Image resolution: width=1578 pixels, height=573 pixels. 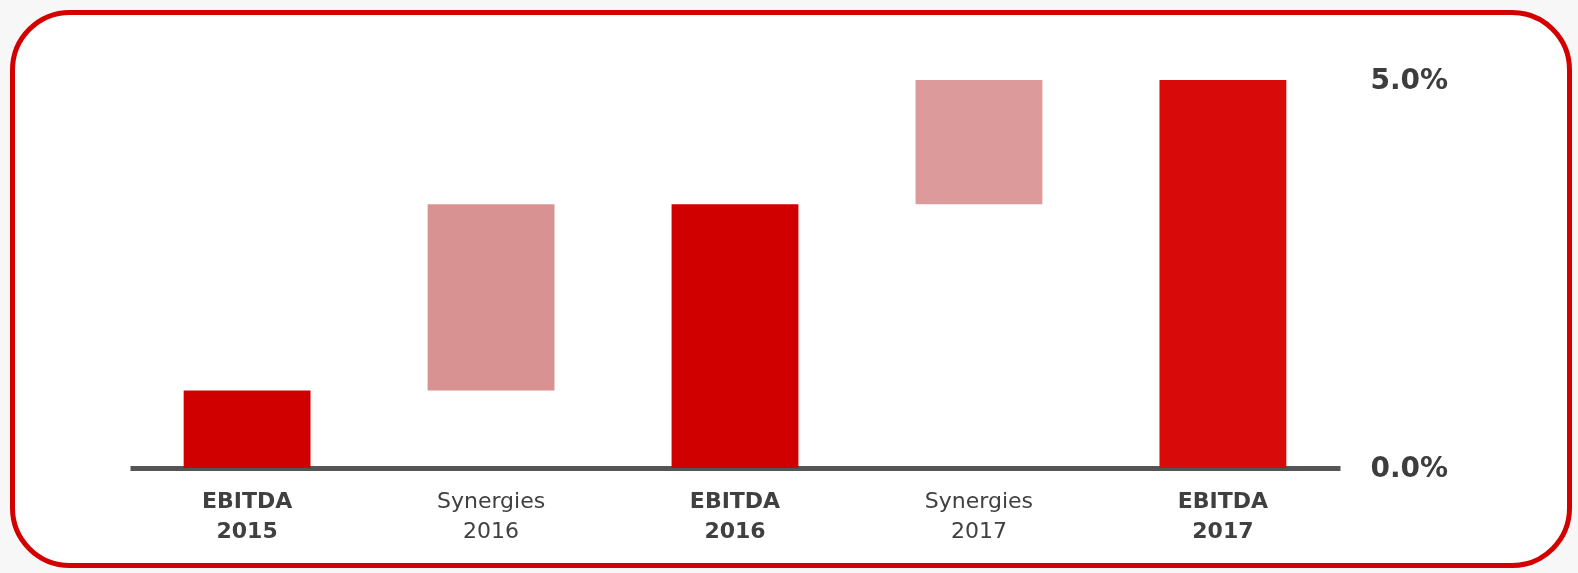 What do you see at coordinates (1409, 79) in the screenshot?
I see `y-tick-label: 5.0%` at bounding box center [1409, 79].